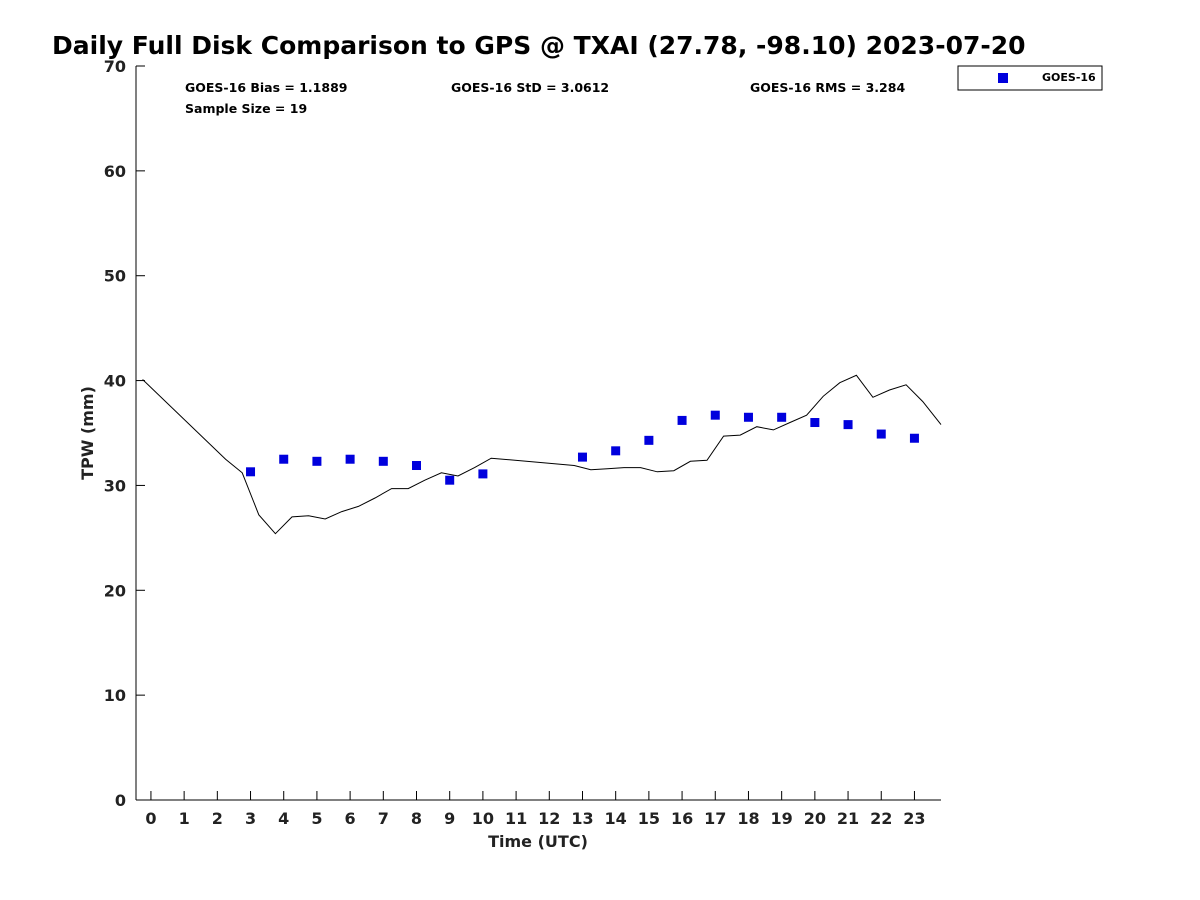  What do you see at coordinates (316, 818) in the screenshot?
I see `x-tick-label: 5` at bounding box center [316, 818].